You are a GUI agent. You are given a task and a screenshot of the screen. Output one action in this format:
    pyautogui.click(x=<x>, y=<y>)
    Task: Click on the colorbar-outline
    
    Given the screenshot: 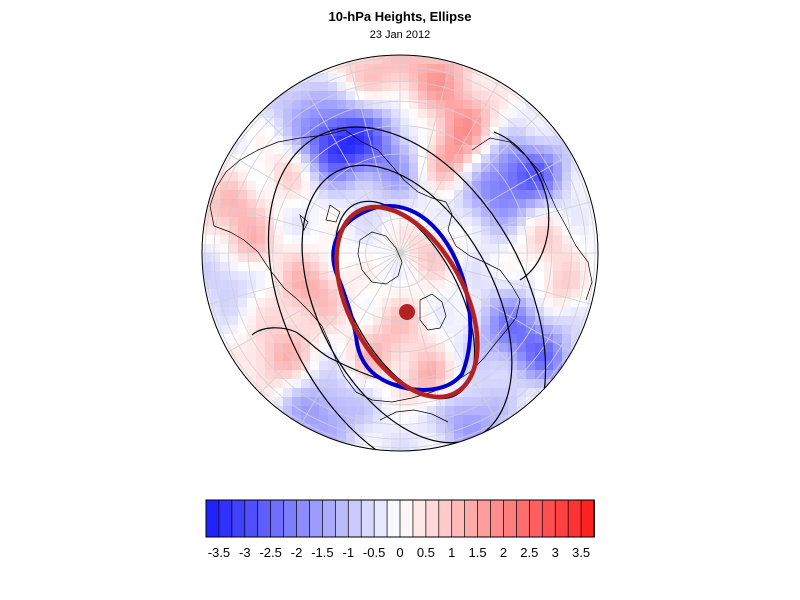 What is the action you would take?
    pyautogui.click(x=400, y=518)
    